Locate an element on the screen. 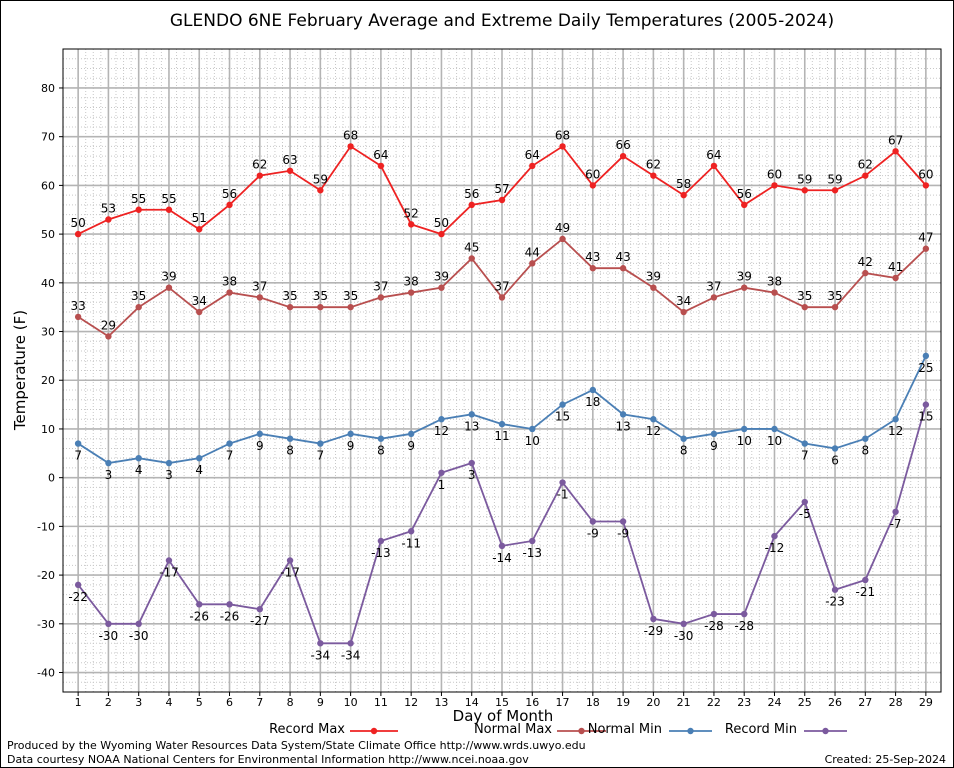 This screenshot has height=768, width=954. legend-item-record-min: Record Min is located at coordinates (786, 729).